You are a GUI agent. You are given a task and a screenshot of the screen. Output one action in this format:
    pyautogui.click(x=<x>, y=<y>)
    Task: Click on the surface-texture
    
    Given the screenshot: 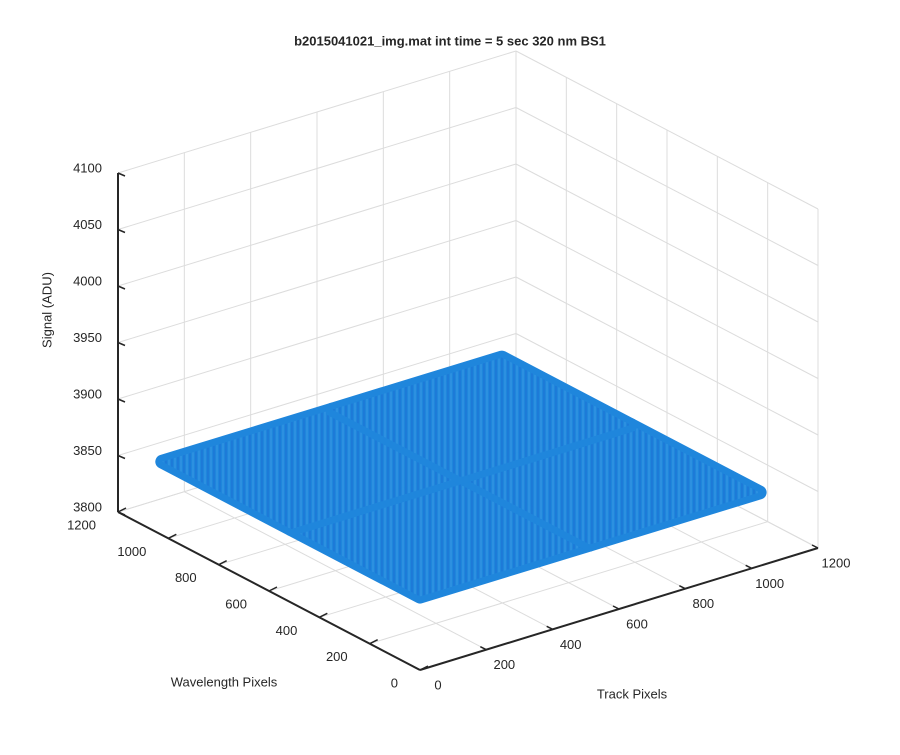 What is the action you would take?
    pyautogui.click(x=481, y=417)
    